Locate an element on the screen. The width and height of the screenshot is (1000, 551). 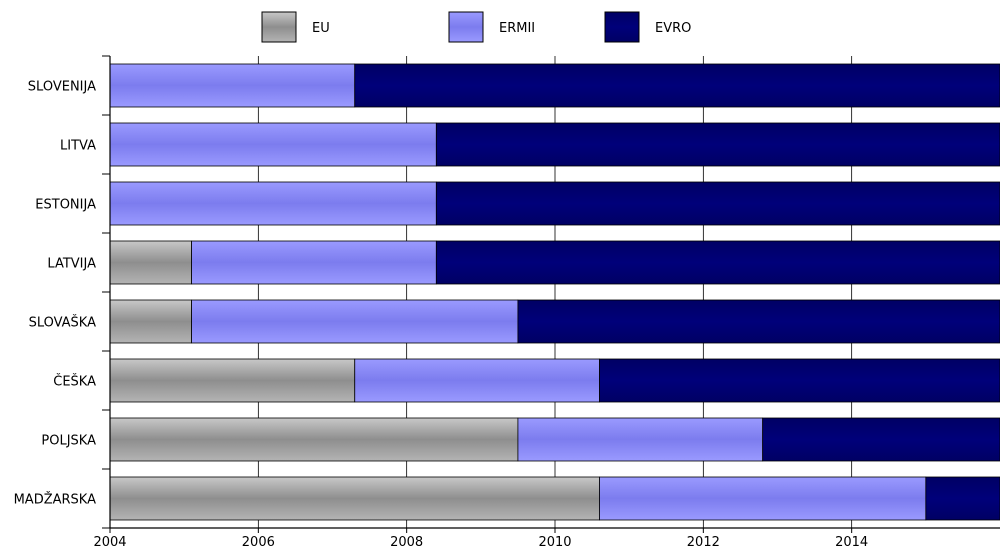
bar-slovenija-ermii is located at coordinates (232, 85).